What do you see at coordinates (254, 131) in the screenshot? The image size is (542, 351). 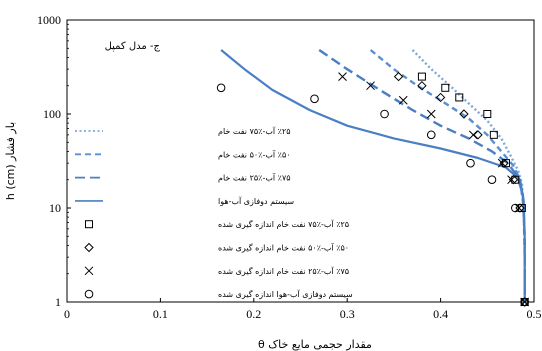 I see `legend-label-0: ٪۲۵ آب-٪۷۵ نفت خام` at bounding box center [254, 131].